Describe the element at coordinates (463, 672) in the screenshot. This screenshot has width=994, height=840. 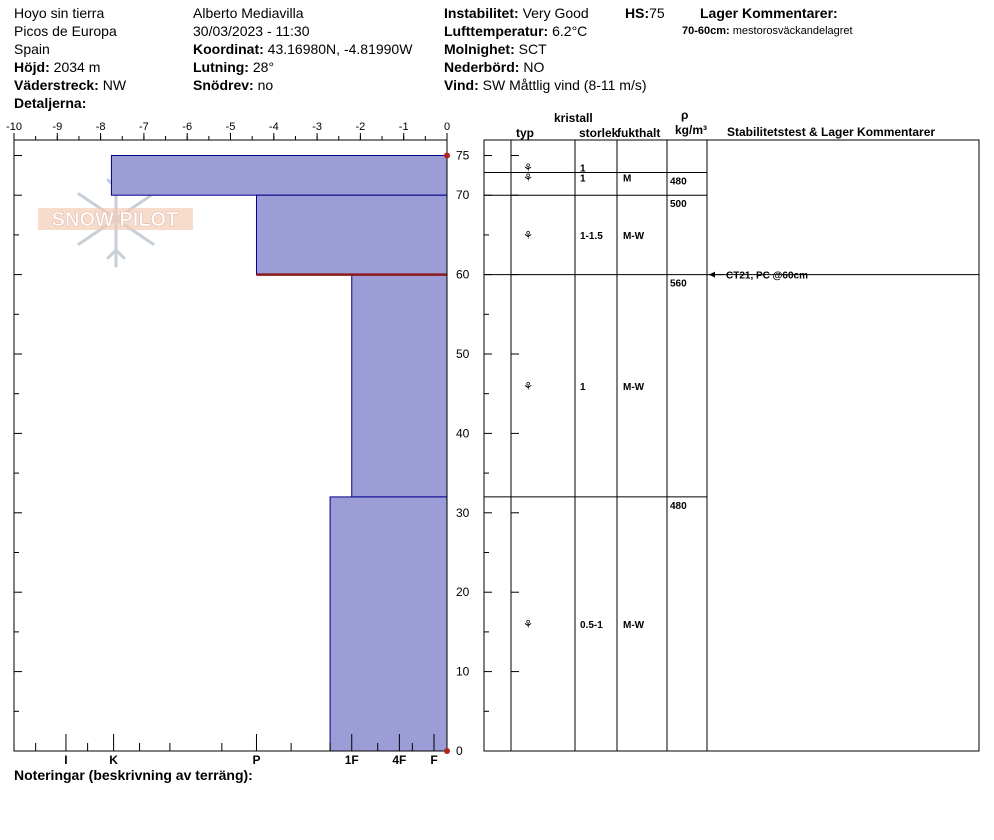
I see `depth-axis-tick-label: 10` at that location.